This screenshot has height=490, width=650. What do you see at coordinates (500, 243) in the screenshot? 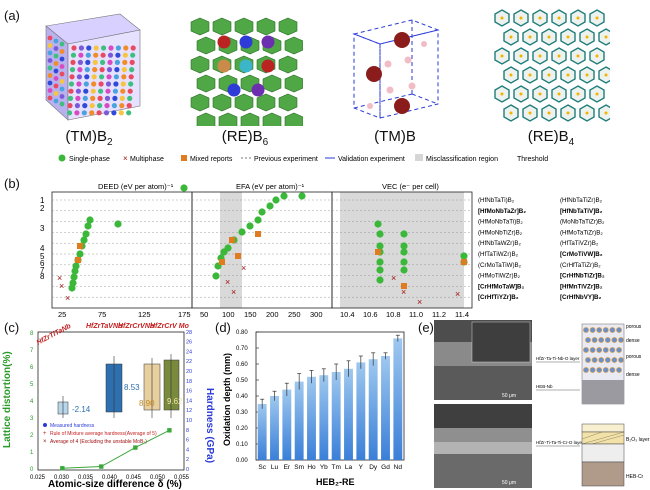
I see `b-left-name: (HfNbTaWZr)B₂` at bounding box center [500, 243].